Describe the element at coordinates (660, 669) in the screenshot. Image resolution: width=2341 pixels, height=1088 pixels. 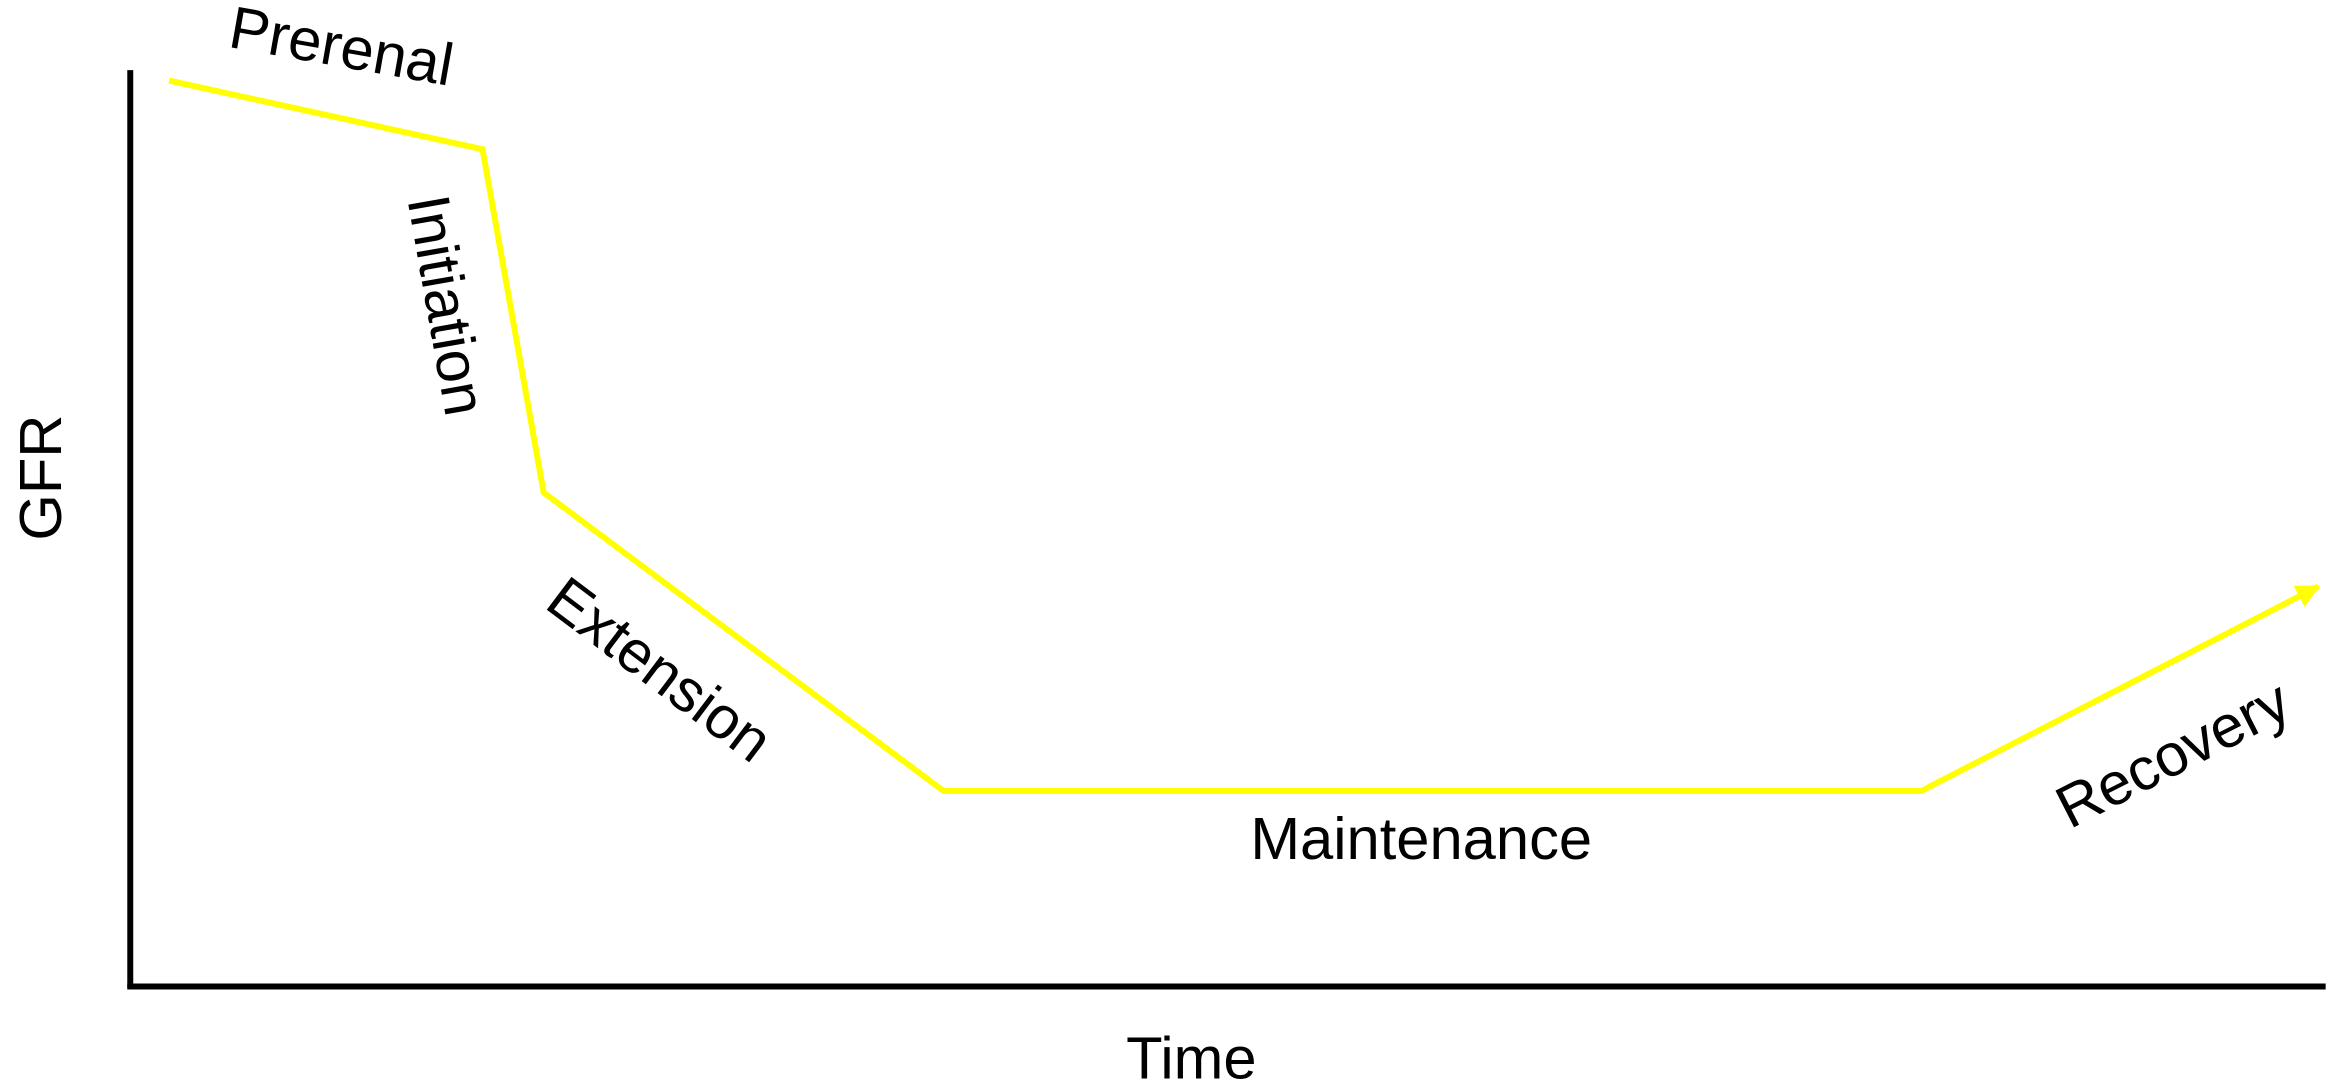
I see `phase-label: Extension` at that location.